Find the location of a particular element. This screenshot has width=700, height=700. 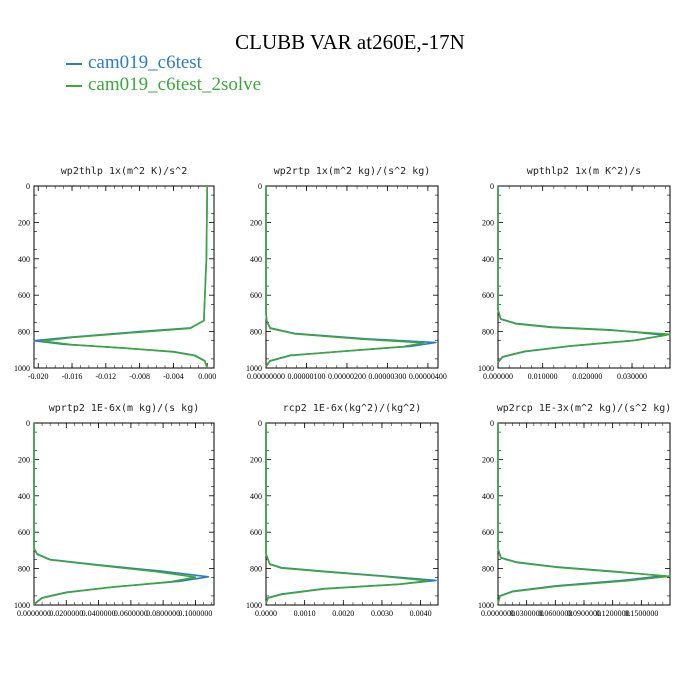

x-tick-label: 0.010000 is located at coordinates (543, 376).